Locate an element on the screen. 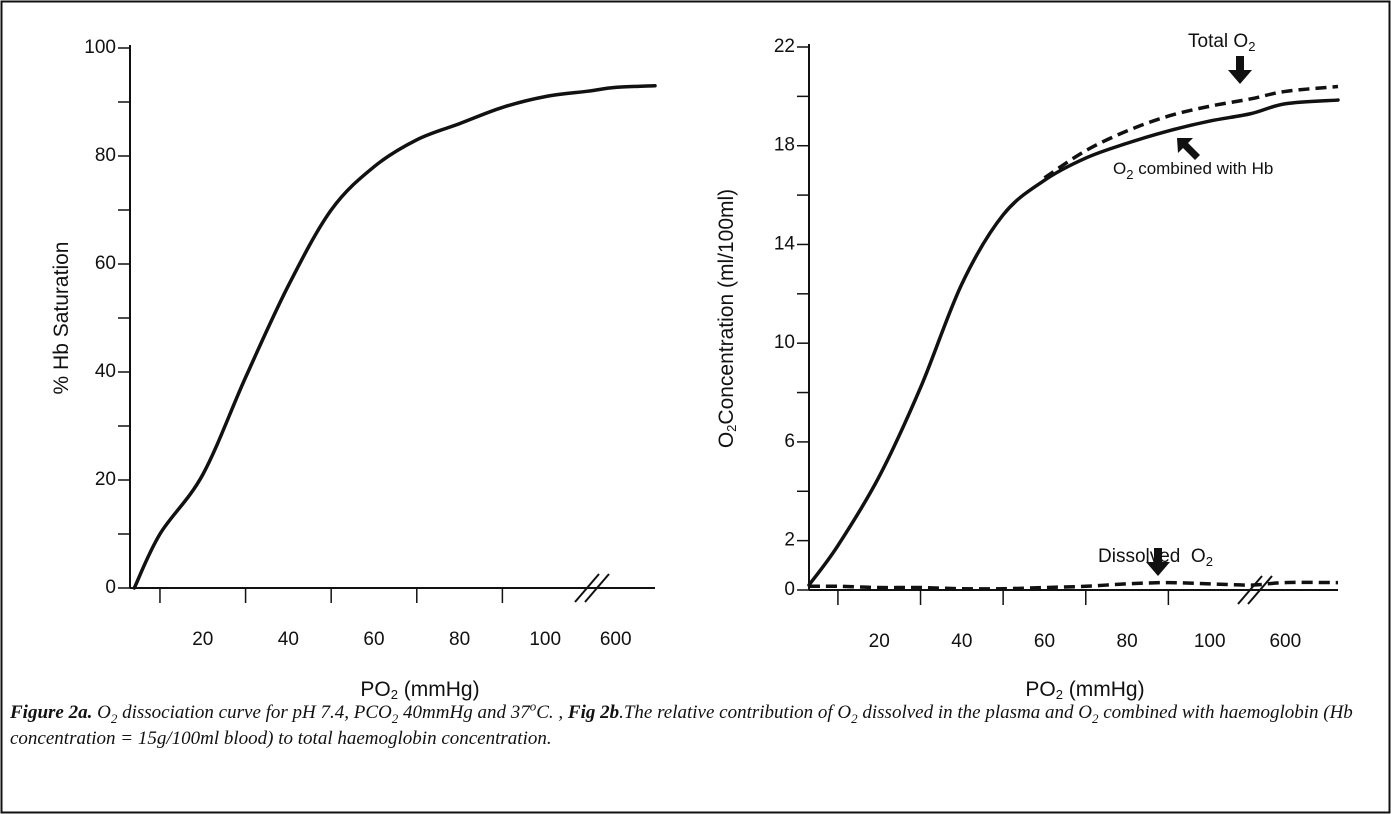  y-axis-title: O2Concentration (ml/100ml) is located at coordinates (727, 318).